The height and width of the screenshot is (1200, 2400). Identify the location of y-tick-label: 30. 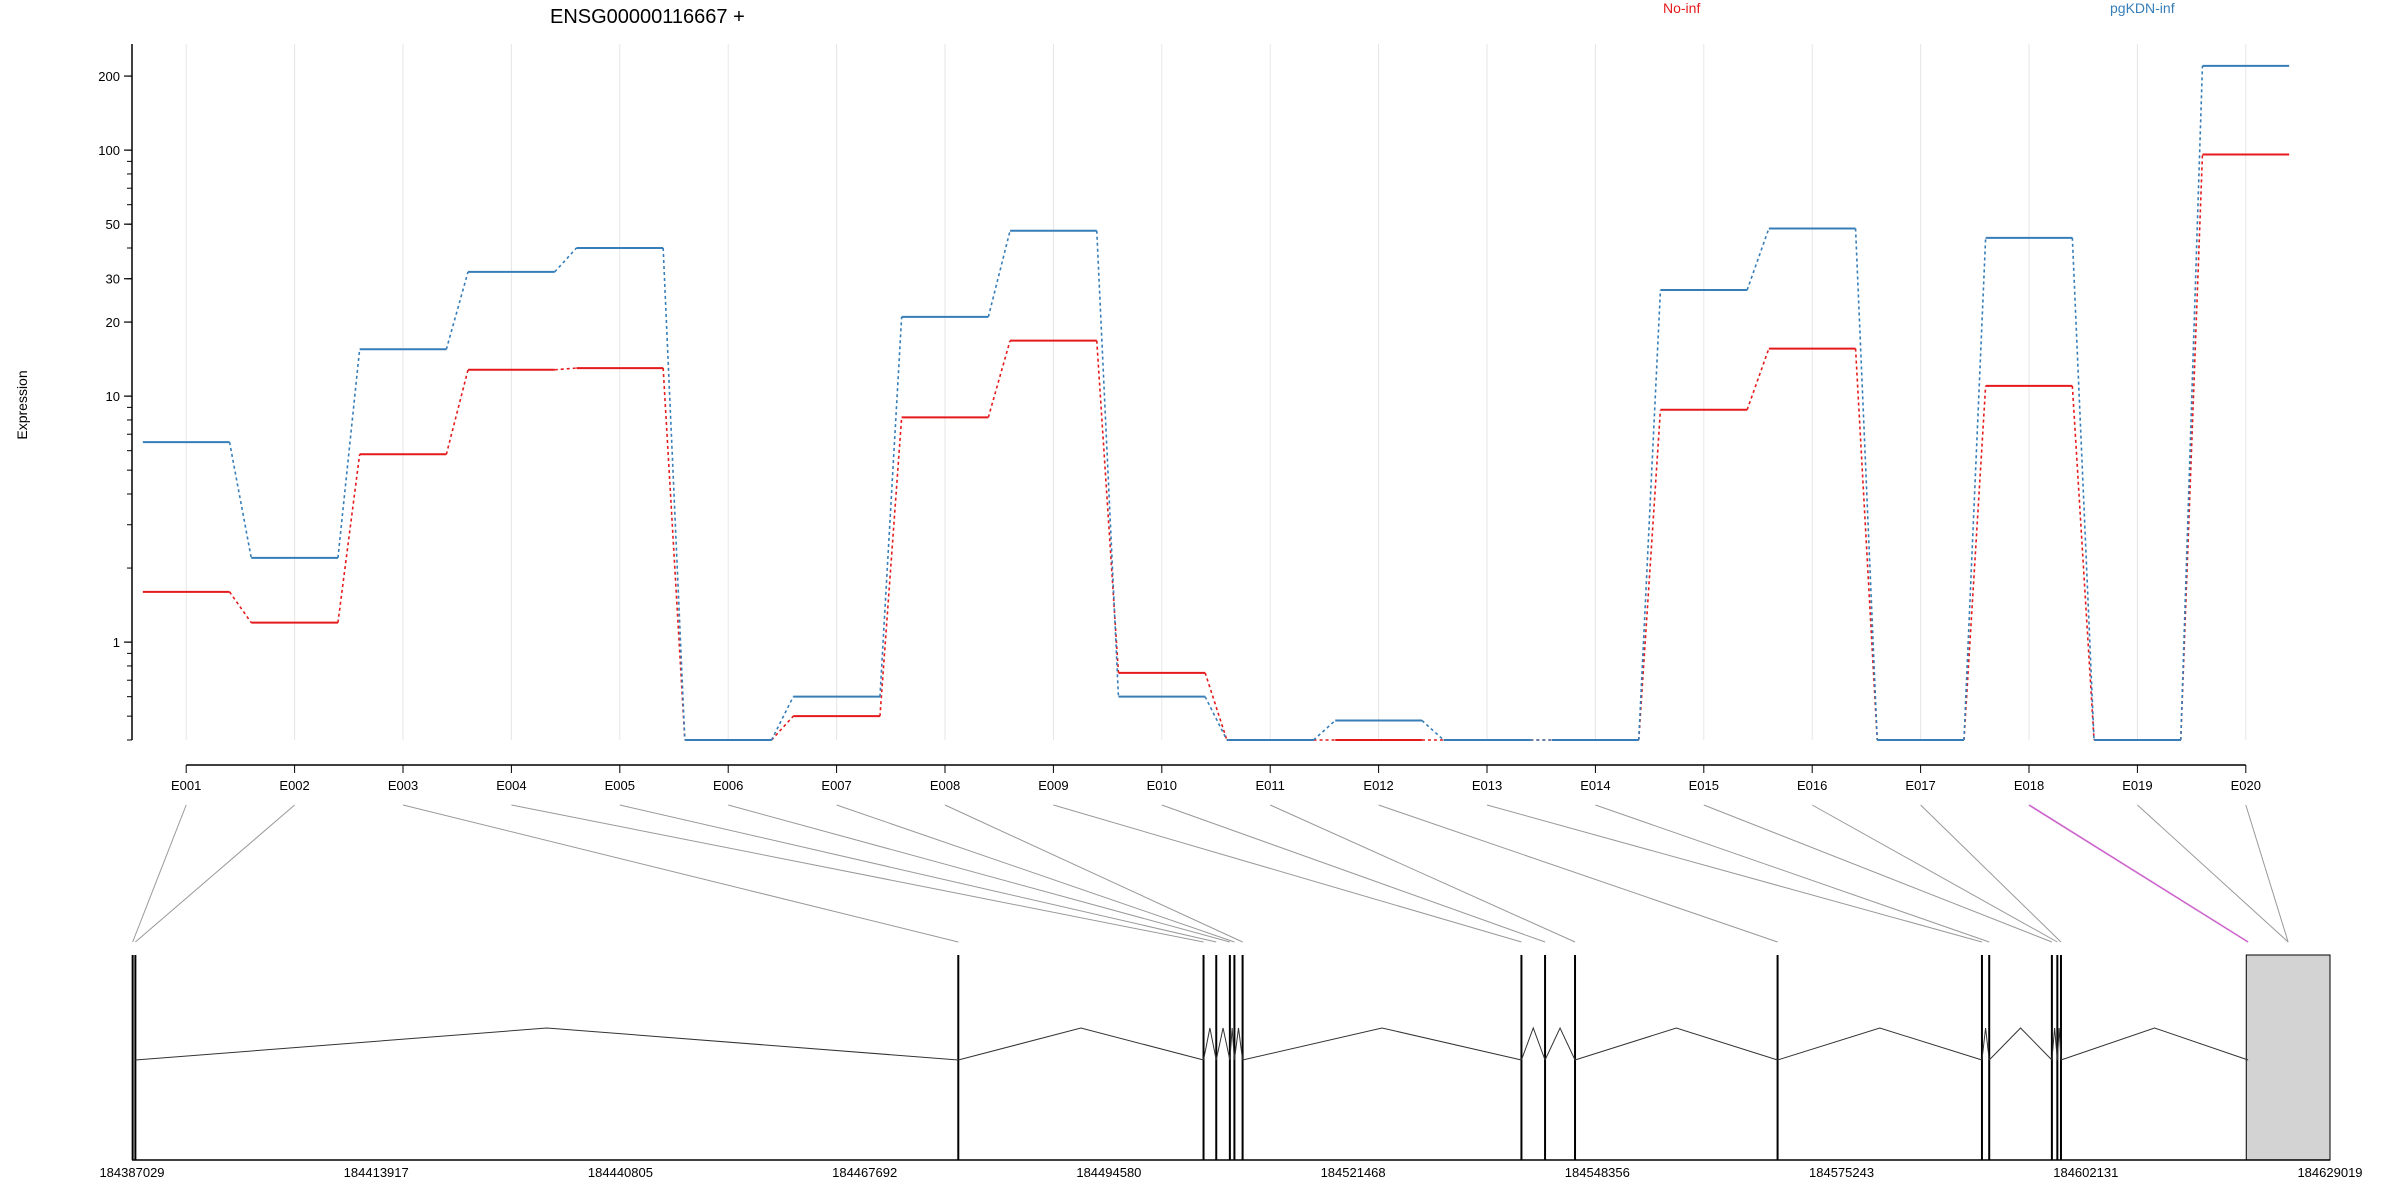
(113, 279).